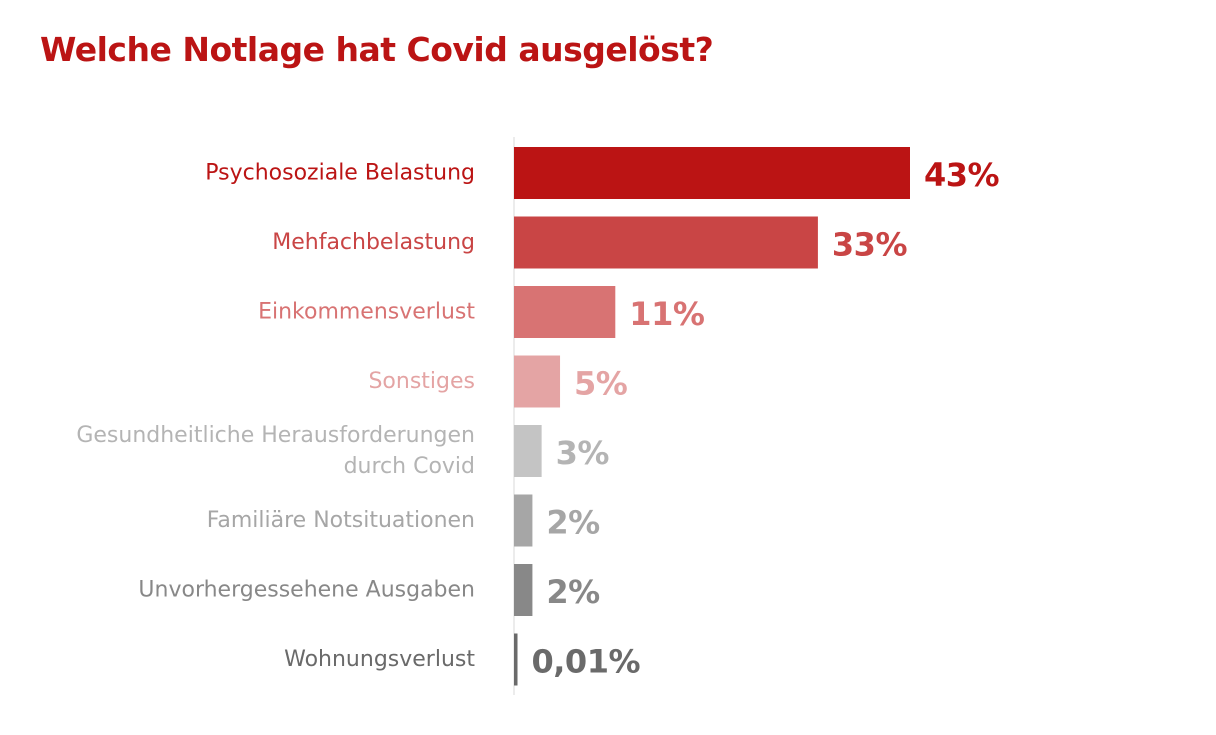 The height and width of the screenshot is (735, 1216). I want to click on value-label: 0,01%, so click(586, 662).